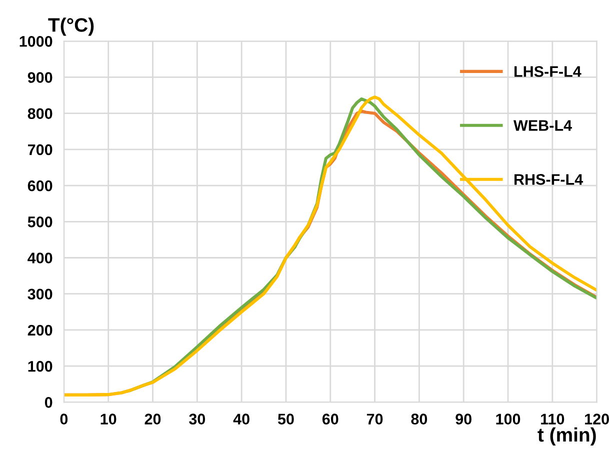 This screenshot has width=609, height=457. What do you see at coordinates (508, 419) in the screenshot?
I see `x-tick-label: 100` at bounding box center [508, 419].